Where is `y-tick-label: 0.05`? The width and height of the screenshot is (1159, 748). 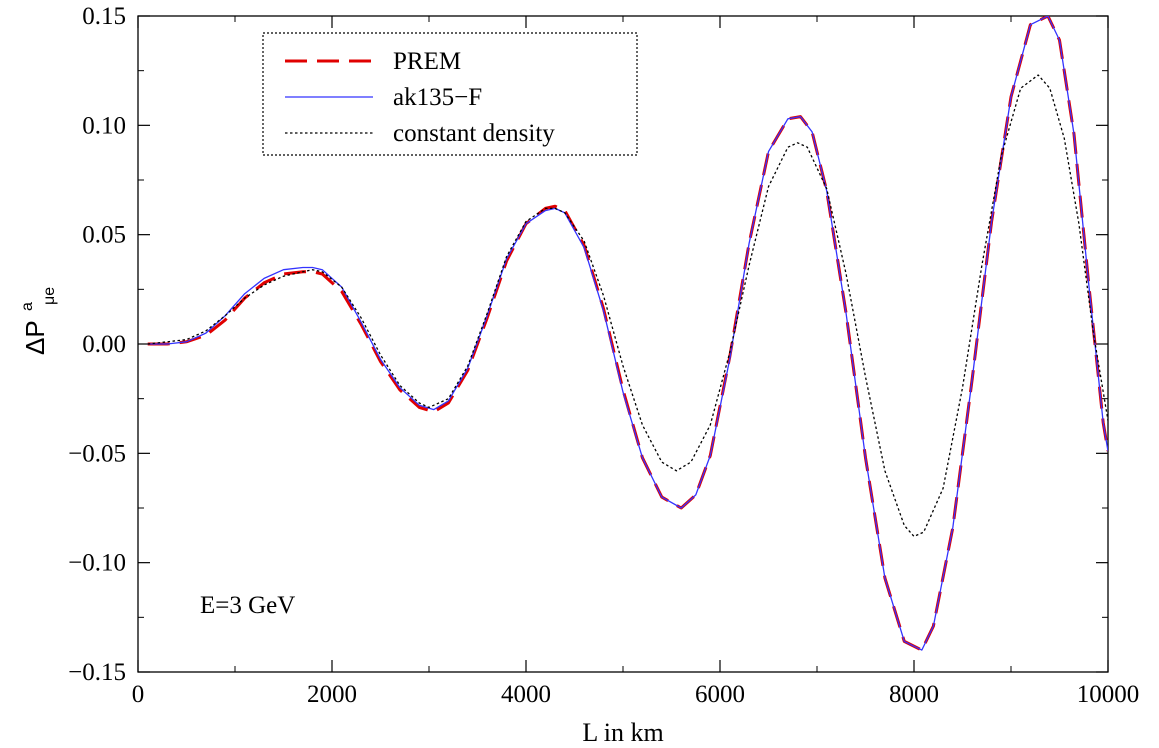 y-tick-label: 0.05 is located at coordinates (104, 235).